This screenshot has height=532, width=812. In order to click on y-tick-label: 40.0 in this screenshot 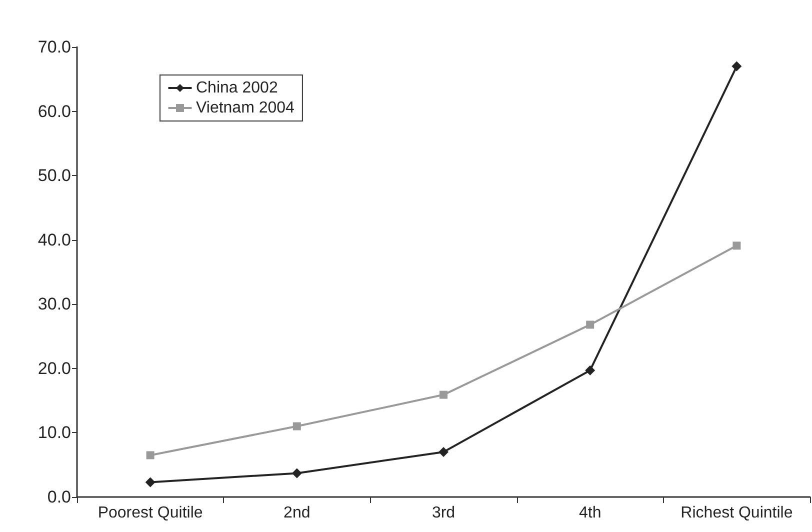, I will do `click(54, 240)`.